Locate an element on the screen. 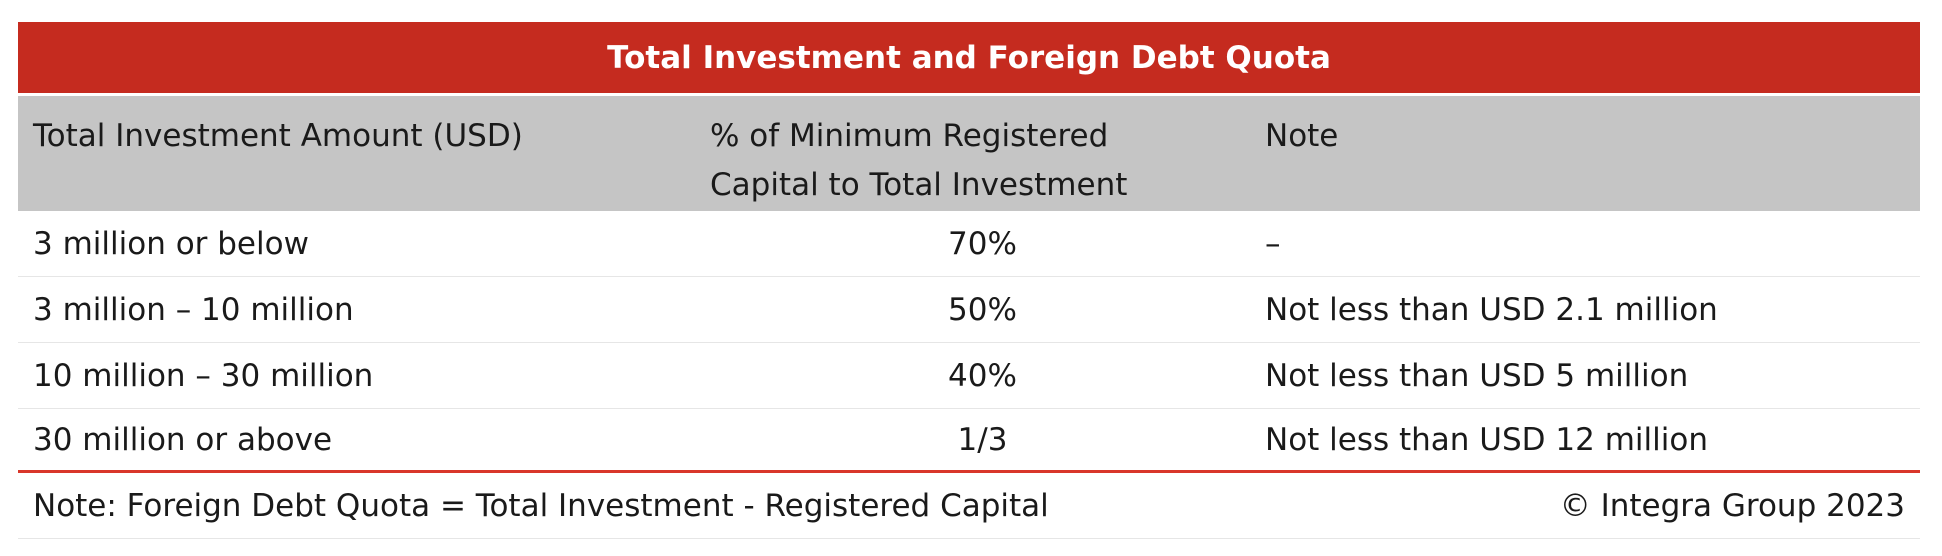 Image resolution: width=1942 pixels, height=556 pixels. cell-amount: 3 million or below is located at coordinates (171, 243).